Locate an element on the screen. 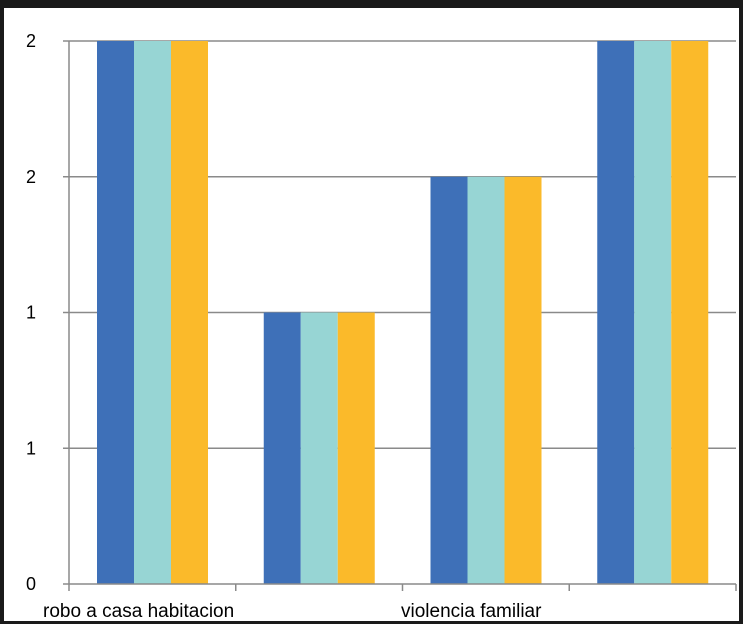  x-category-label: violencia familiar is located at coordinates (471, 611).